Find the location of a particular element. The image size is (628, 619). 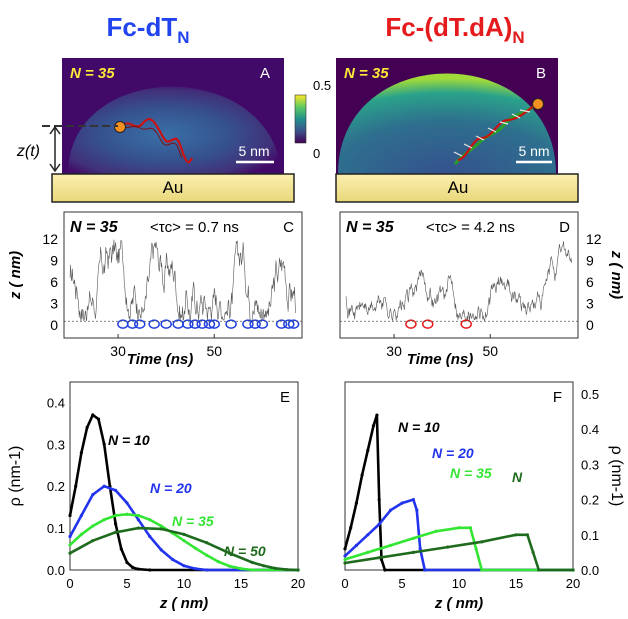

ytick-label: 9 is located at coordinates (54, 261).